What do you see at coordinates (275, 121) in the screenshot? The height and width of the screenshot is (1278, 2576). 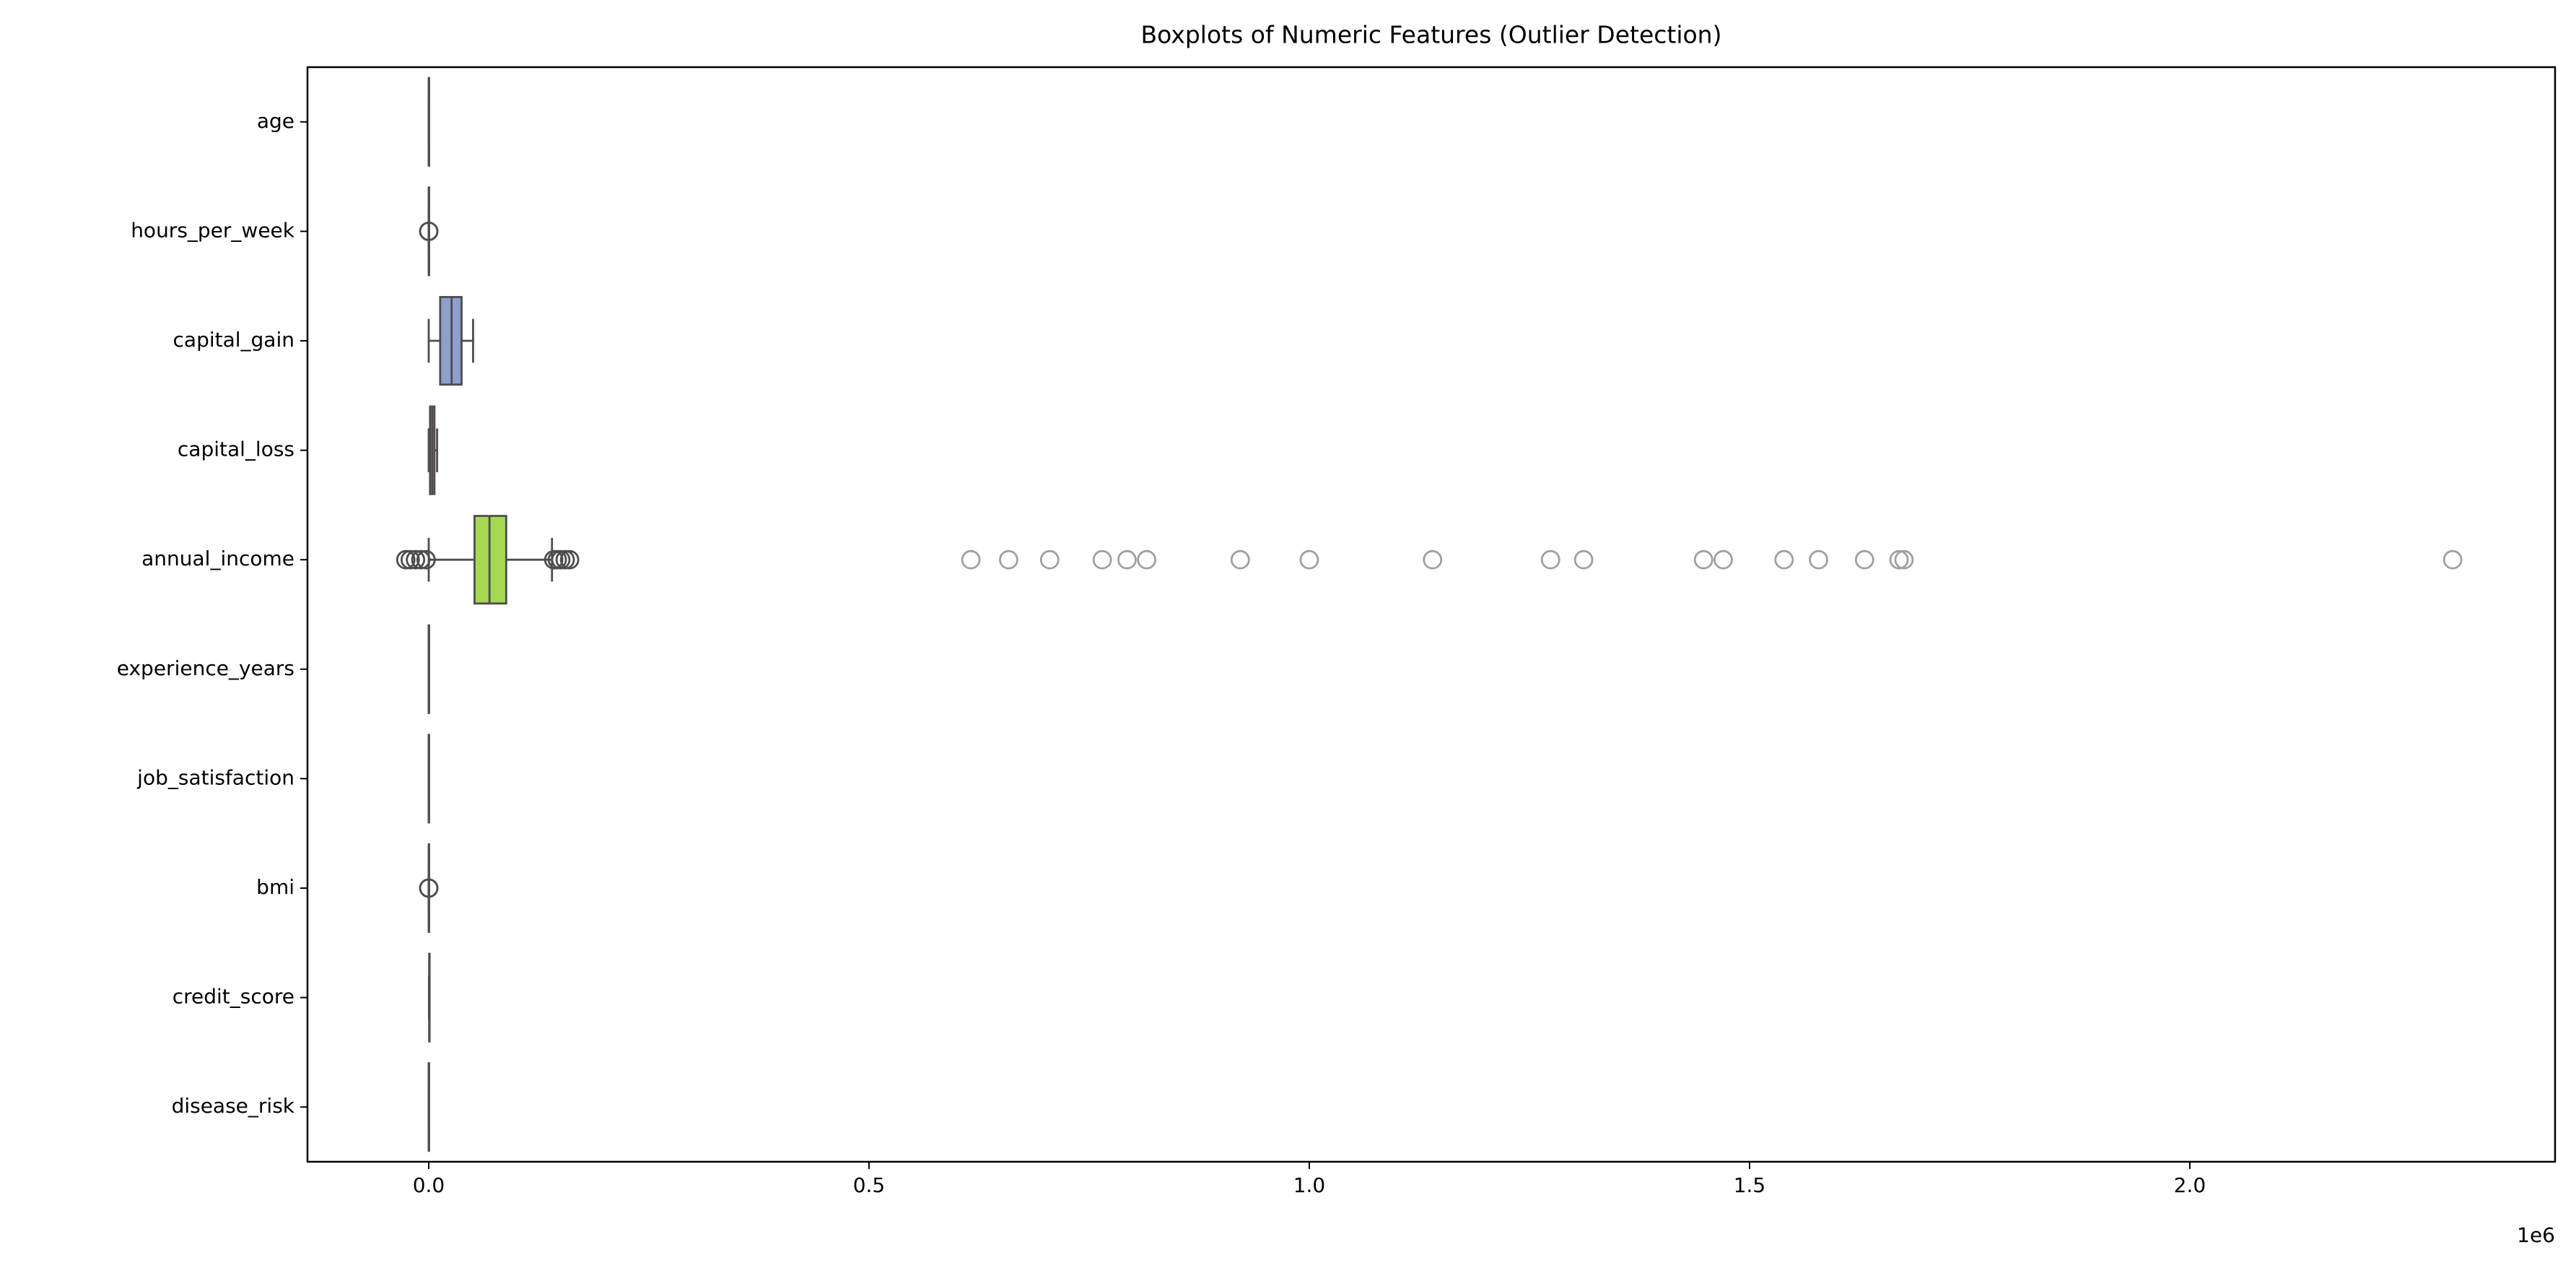 I see `y-tick-label: age` at bounding box center [275, 121].